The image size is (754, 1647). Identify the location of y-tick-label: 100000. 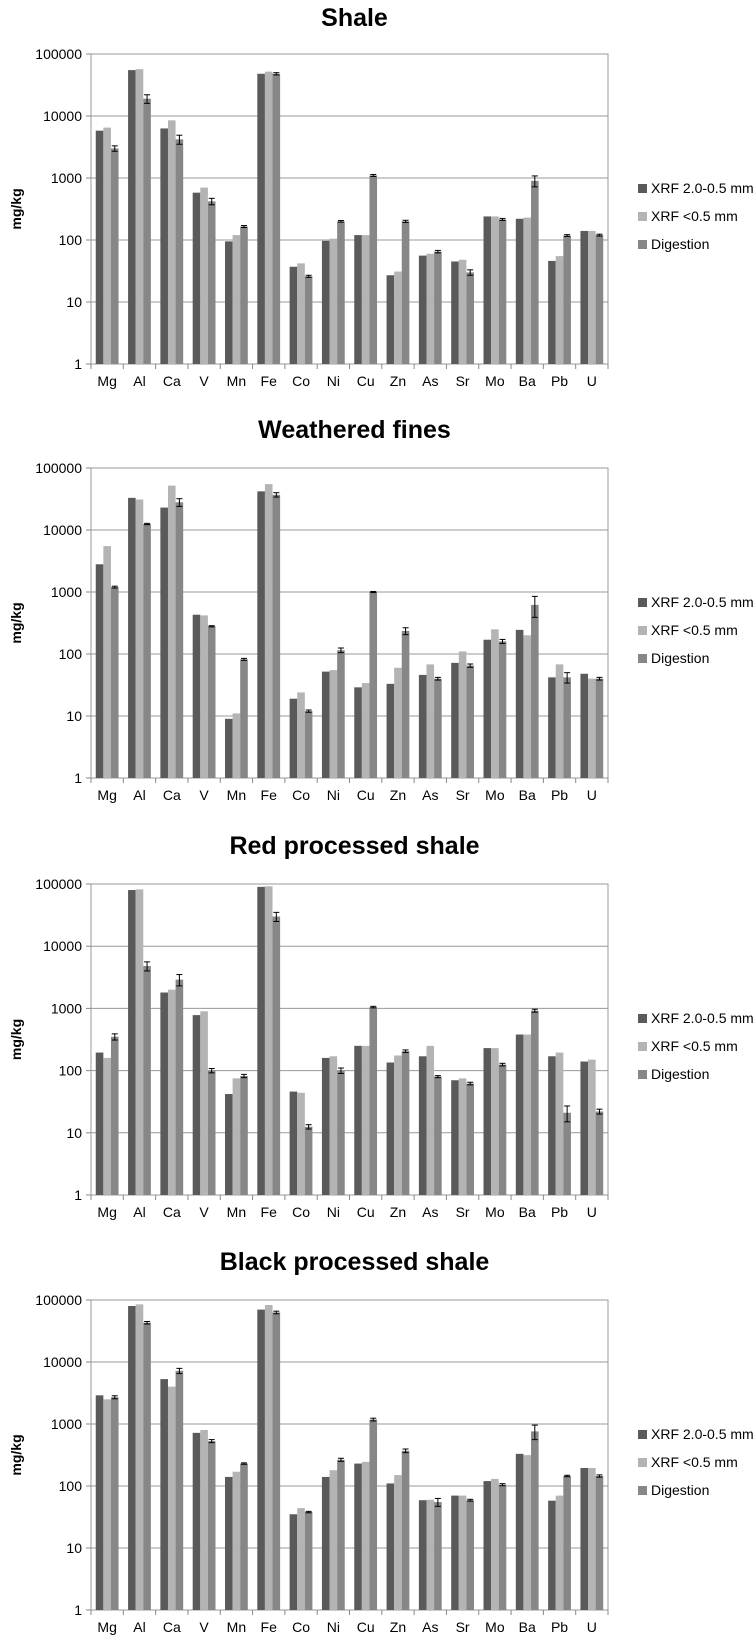
(58, 1300).